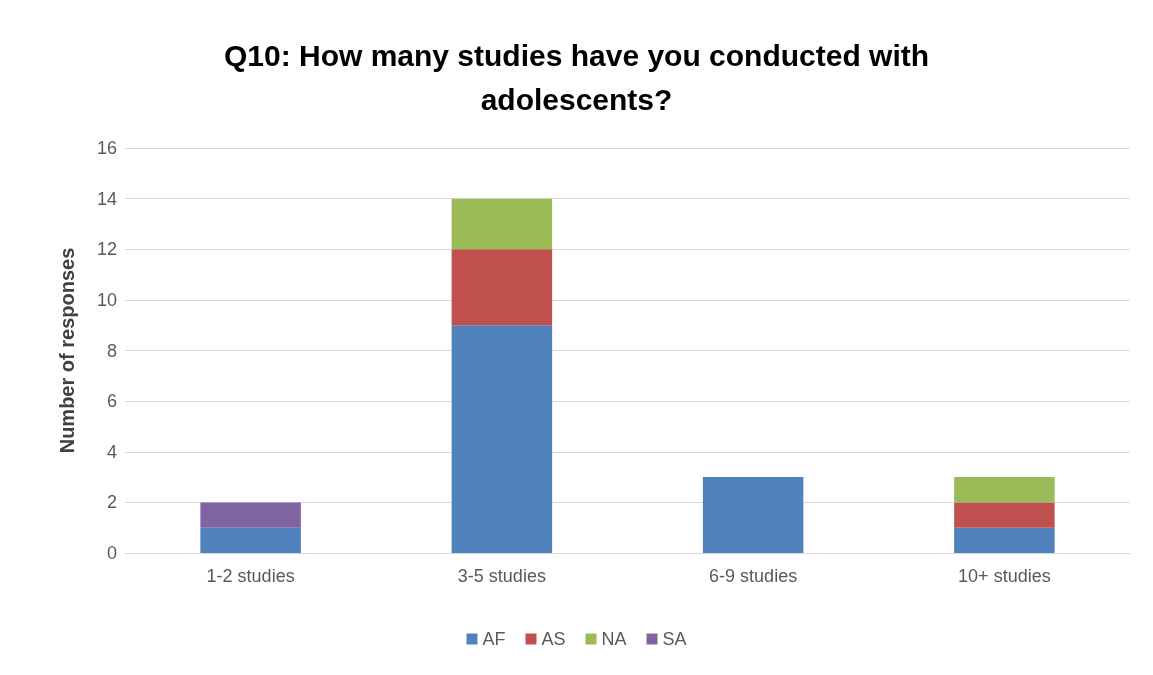 The image size is (1153, 675). Describe the element at coordinates (614, 639) in the screenshot. I see `legend-label: NA` at that location.